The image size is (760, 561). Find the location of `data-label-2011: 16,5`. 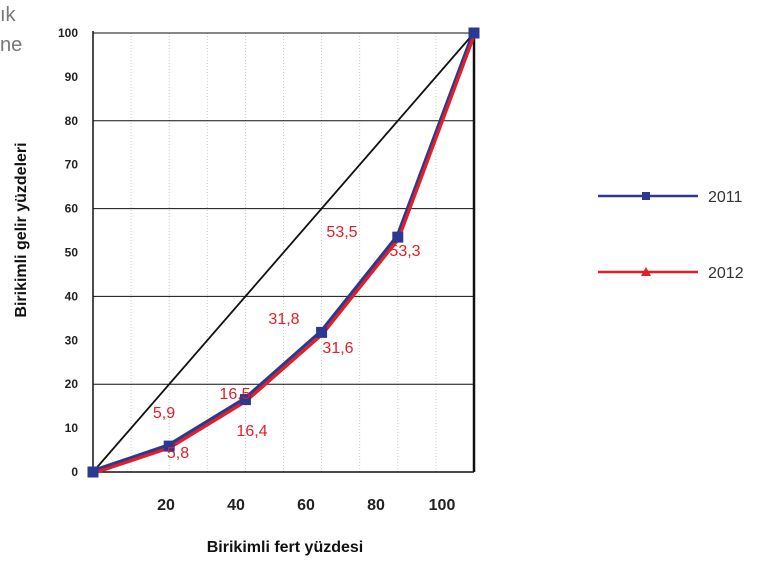

data-label-2011: 16,5 is located at coordinates (234, 394).